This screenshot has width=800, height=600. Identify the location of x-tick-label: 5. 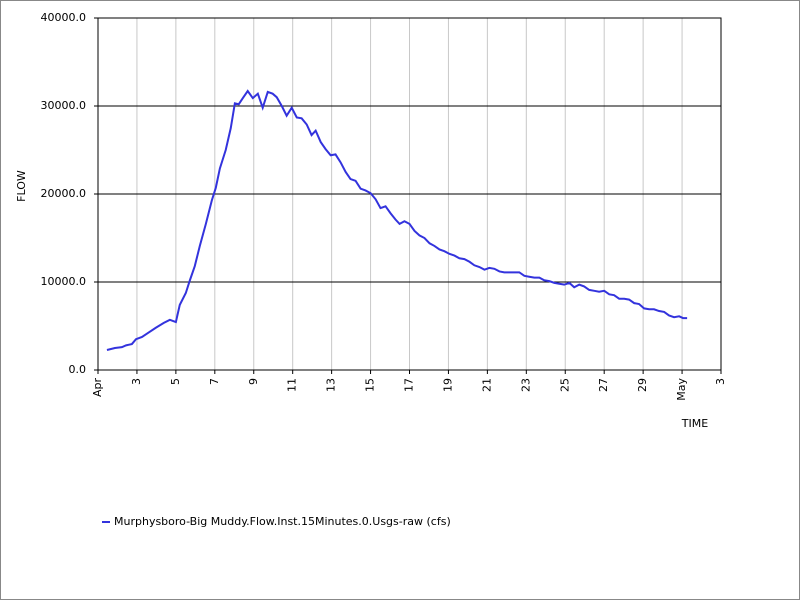
(175, 381).